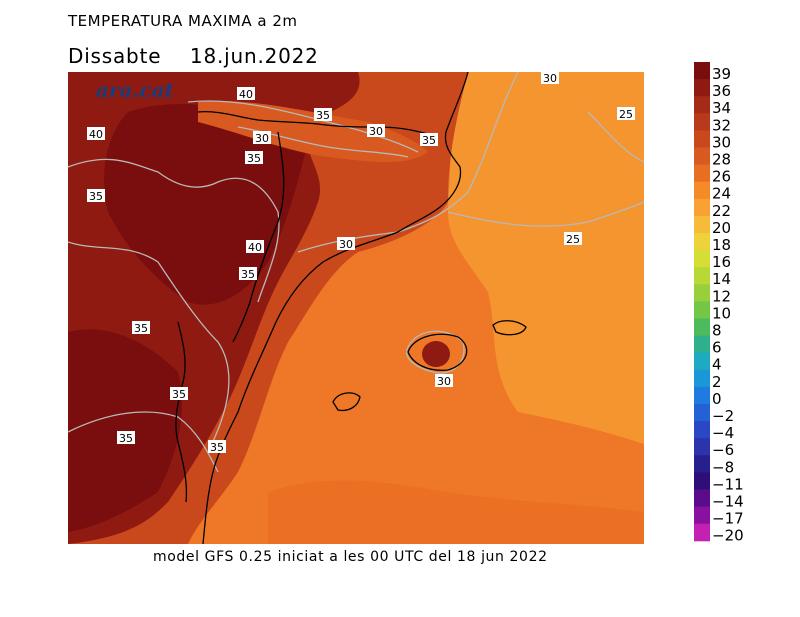 The image size is (800, 617). What do you see at coordinates (615, 137) in the screenshot?
I see `contour-25-north` at bounding box center [615, 137].